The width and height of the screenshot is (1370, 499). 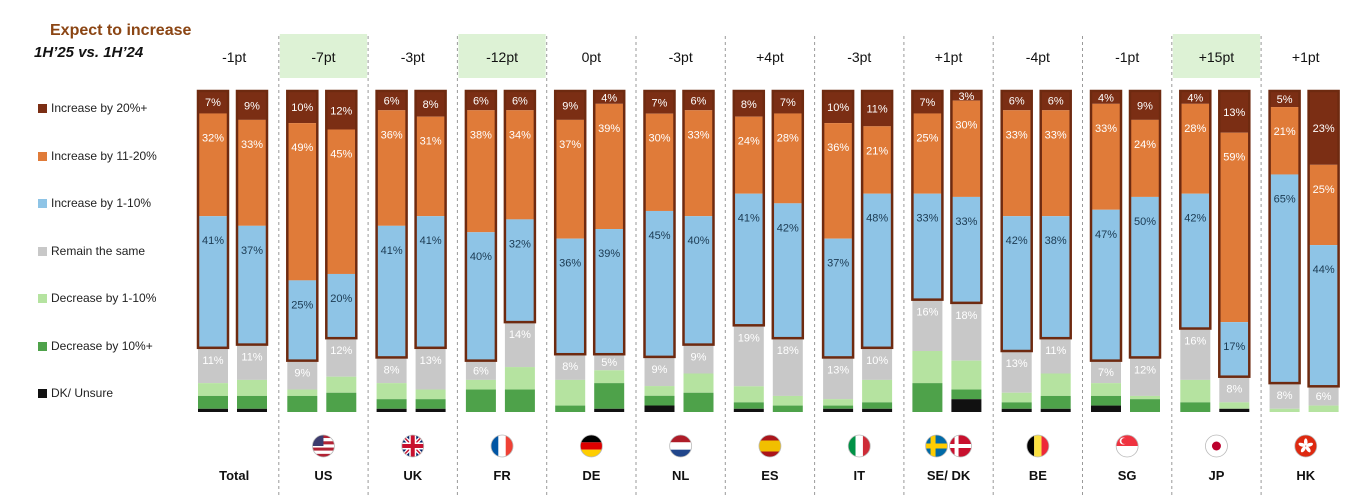 What do you see at coordinates (213, 241) in the screenshot?
I see `data-label: 41%` at bounding box center [213, 241].